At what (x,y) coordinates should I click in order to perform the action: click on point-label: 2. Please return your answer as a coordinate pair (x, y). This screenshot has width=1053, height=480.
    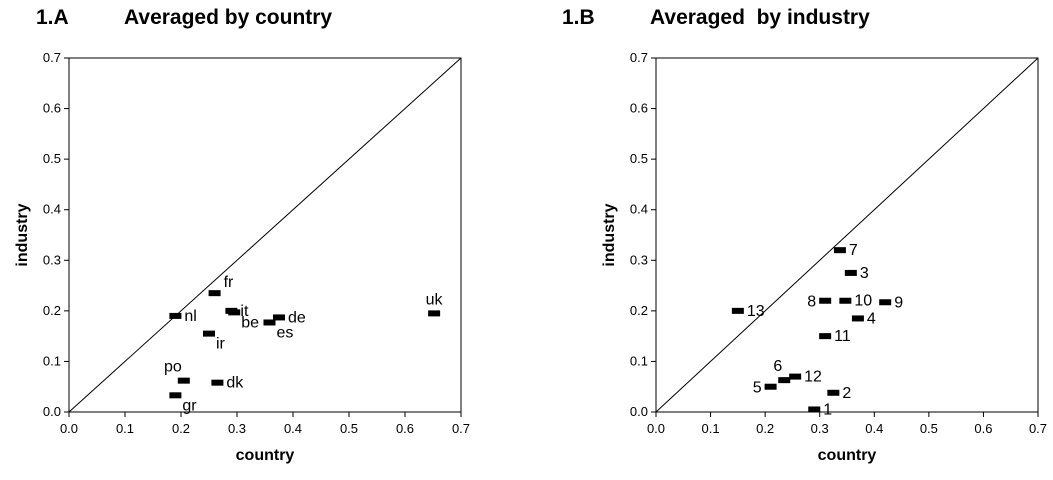
    Looking at the image, I should click on (846, 393).